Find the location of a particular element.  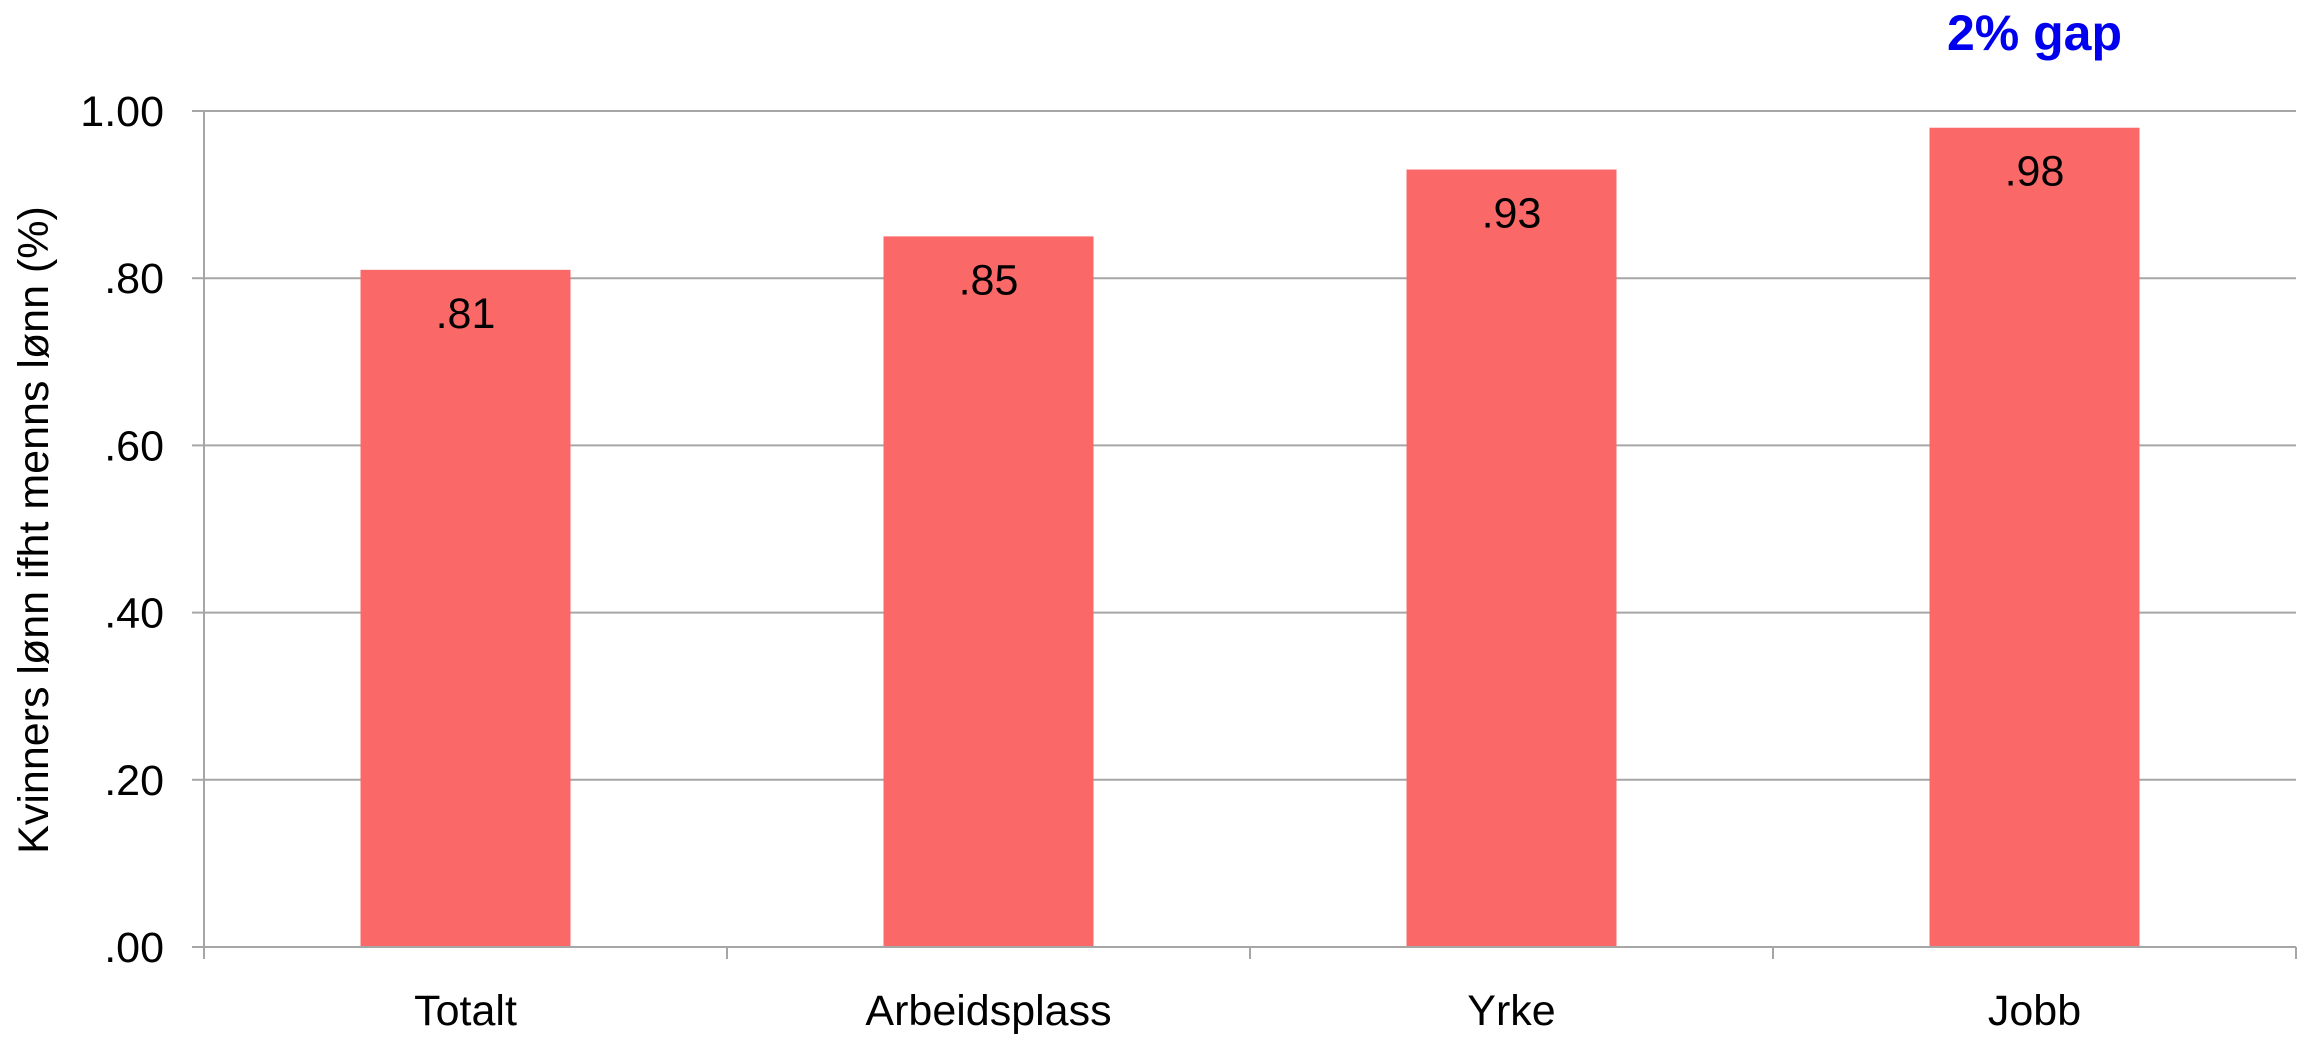

y-tick-label: .80 is located at coordinates (134, 279).